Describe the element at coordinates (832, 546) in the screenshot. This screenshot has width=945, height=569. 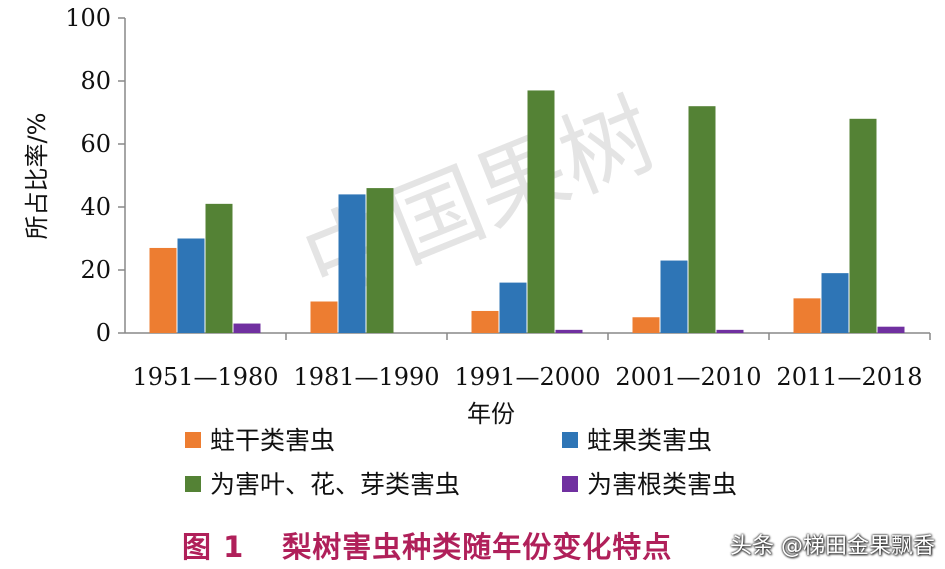
I see `source-watermark: 头条 @梯田金果飘香` at that location.